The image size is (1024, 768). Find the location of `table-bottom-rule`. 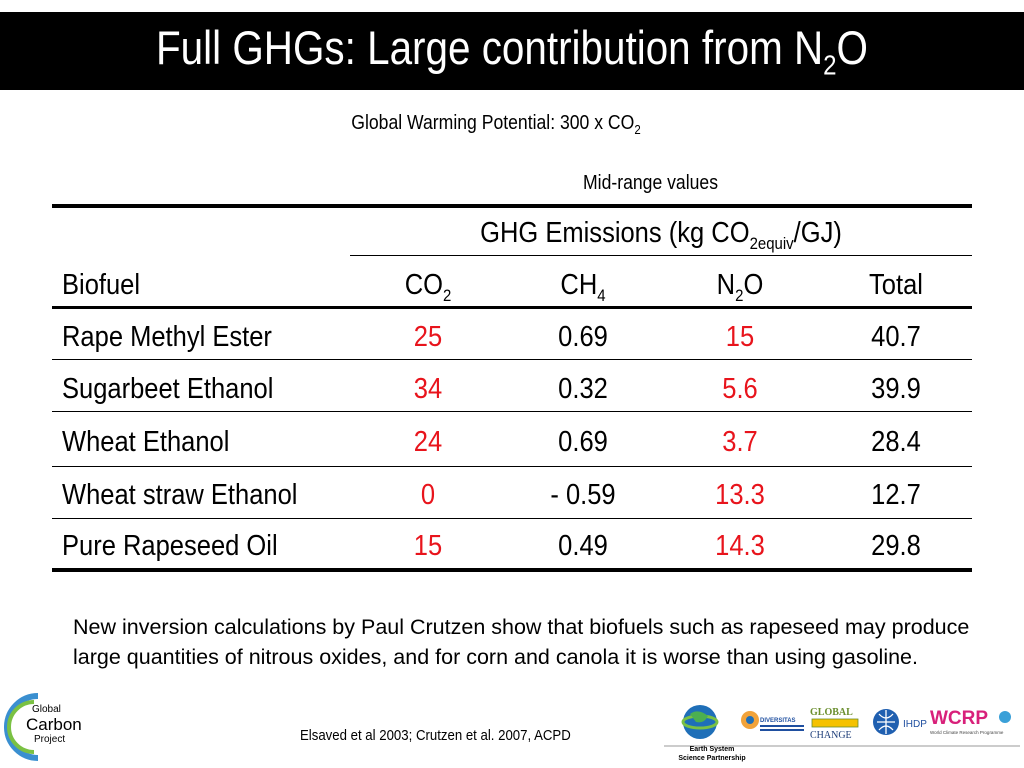

table-bottom-rule is located at coordinates (512, 570).